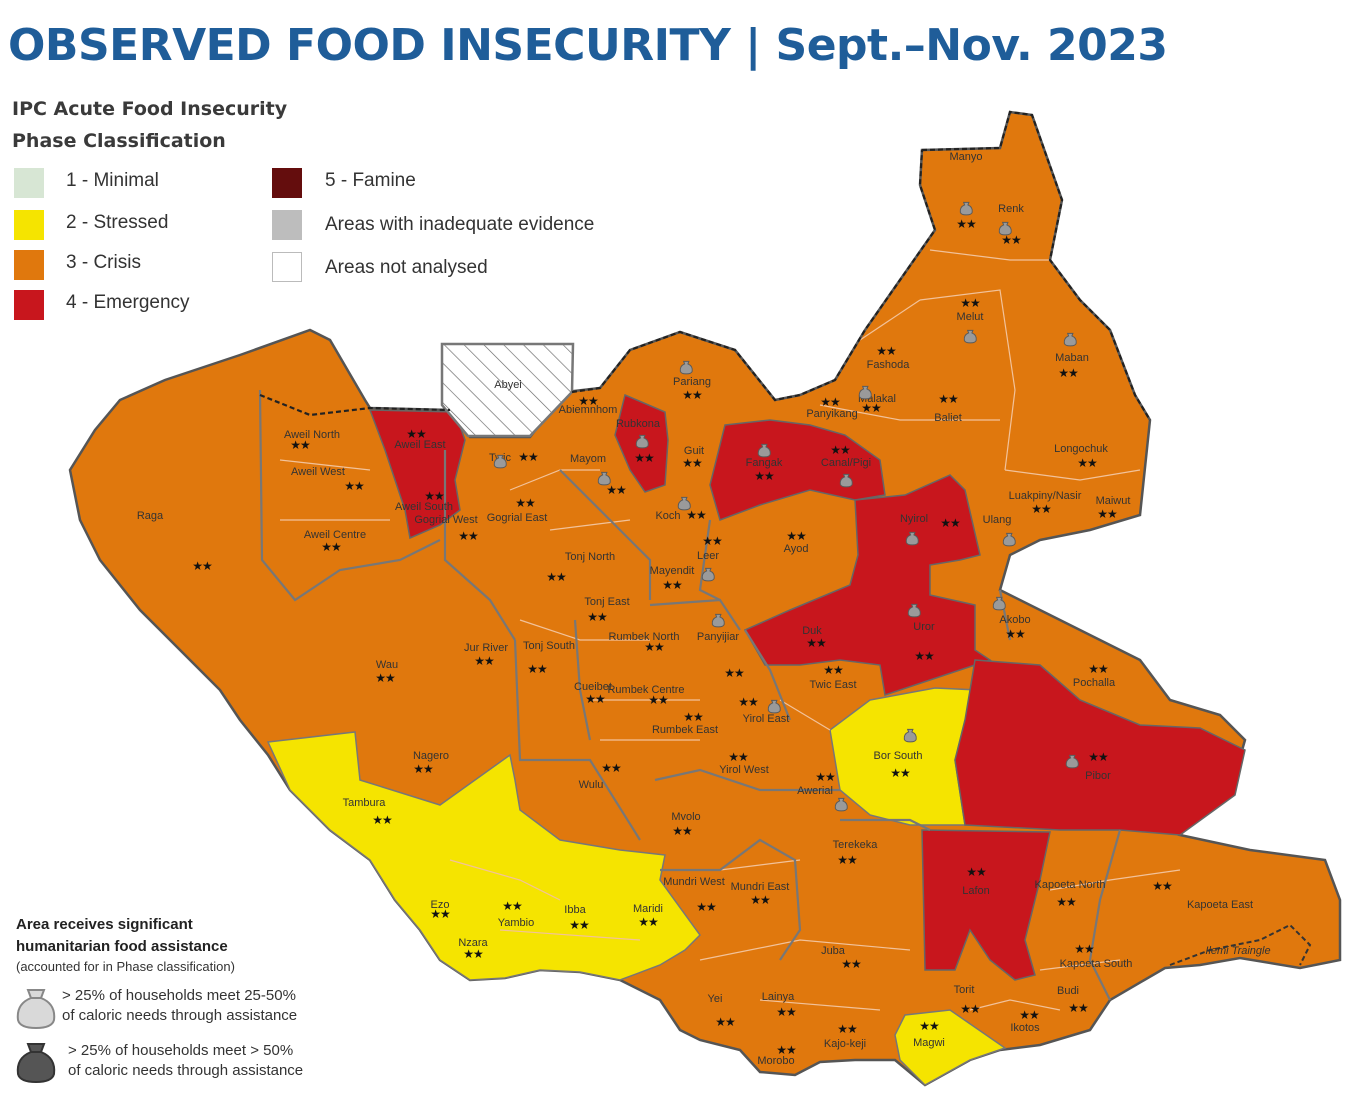 The image size is (1360, 1120). What do you see at coordinates (833, 670) in the screenshot?
I see `reliability-stars-twic-east: ★★` at bounding box center [833, 670].